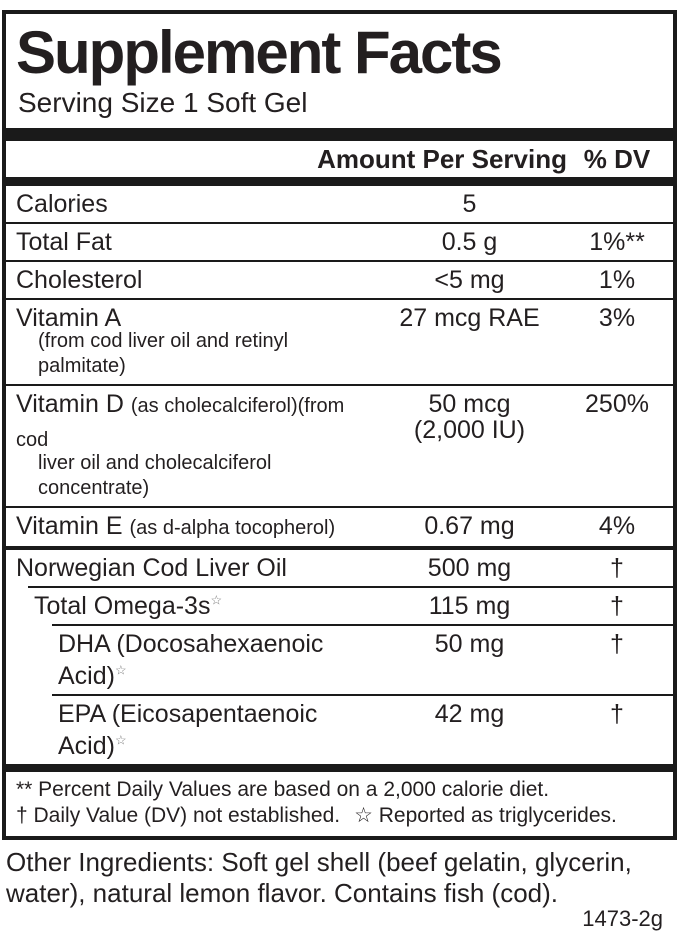 The height and width of the screenshot is (931, 679). What do you see at coordinates (151, 568) in the screenshot?
I see `nutrient-name: Norwegian Cod Liver Oil` at bounding box center [151, 568].